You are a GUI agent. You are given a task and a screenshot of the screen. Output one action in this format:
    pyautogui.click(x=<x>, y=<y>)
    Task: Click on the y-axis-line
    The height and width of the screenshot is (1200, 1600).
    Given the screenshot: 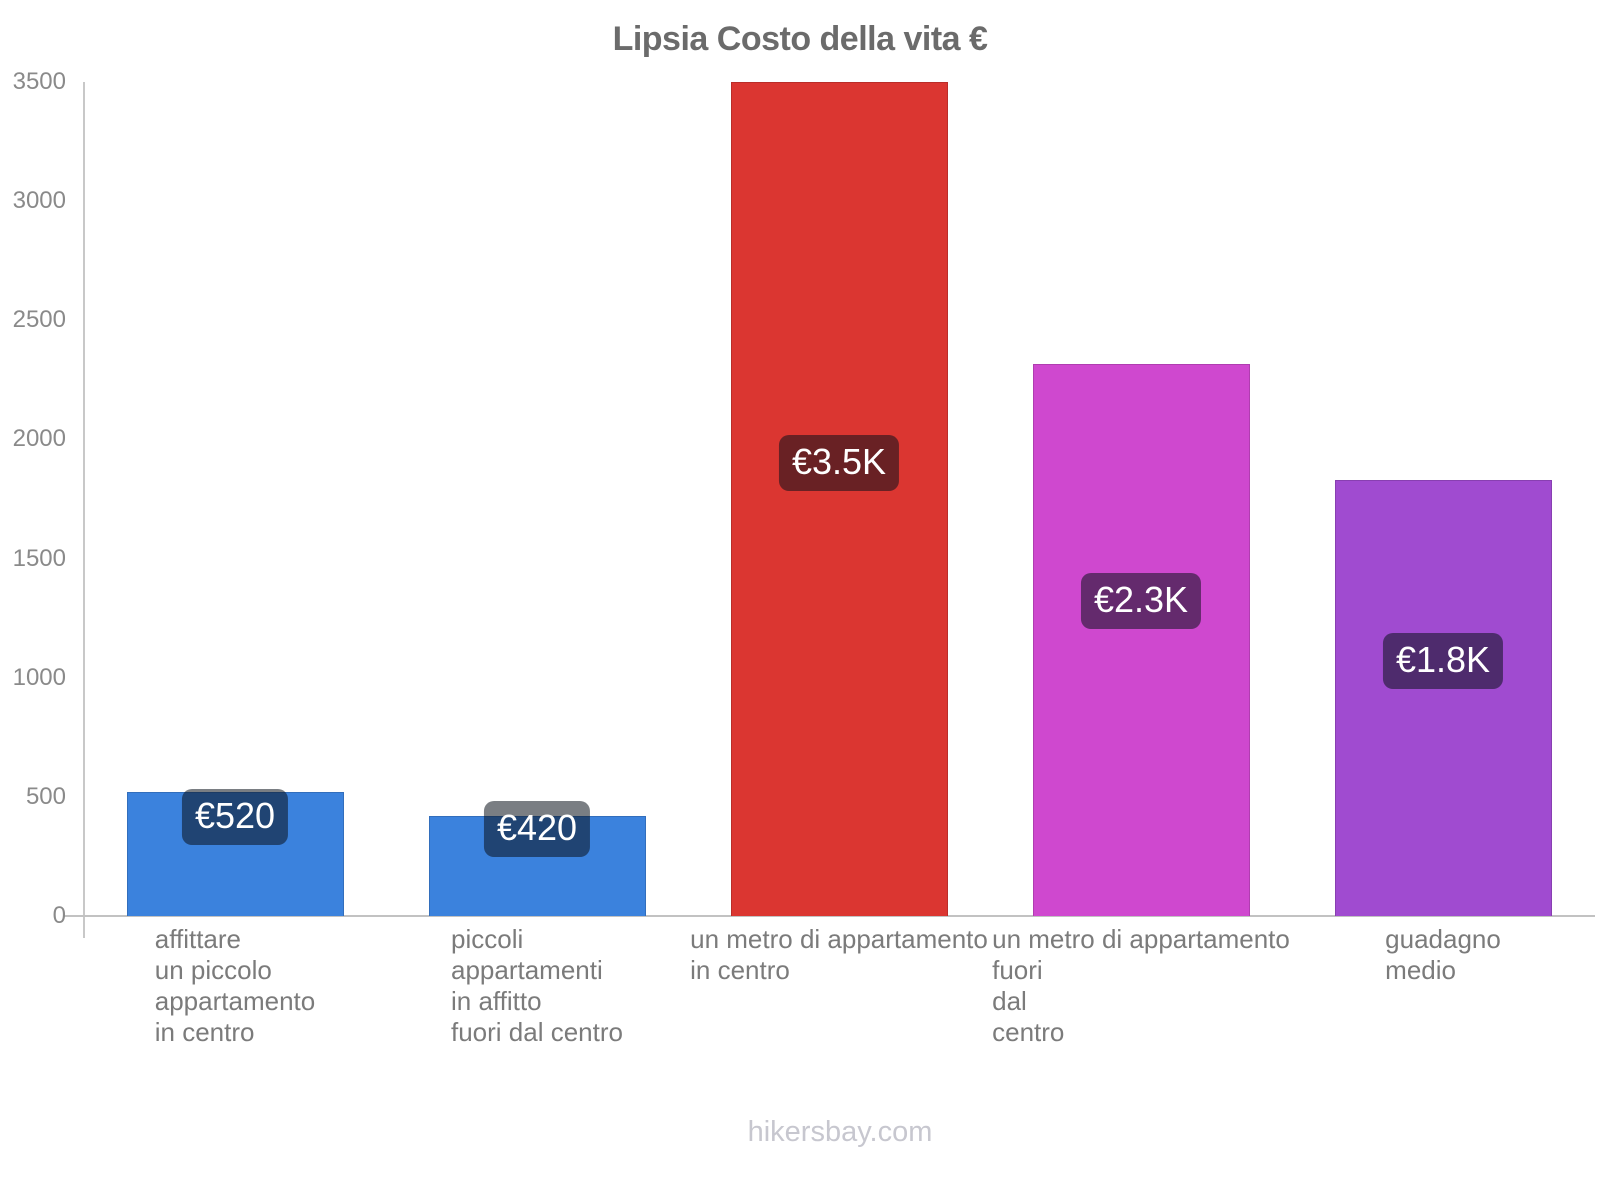 What is the action you would take?
    pyautogui.click(x=84, y=510)
    